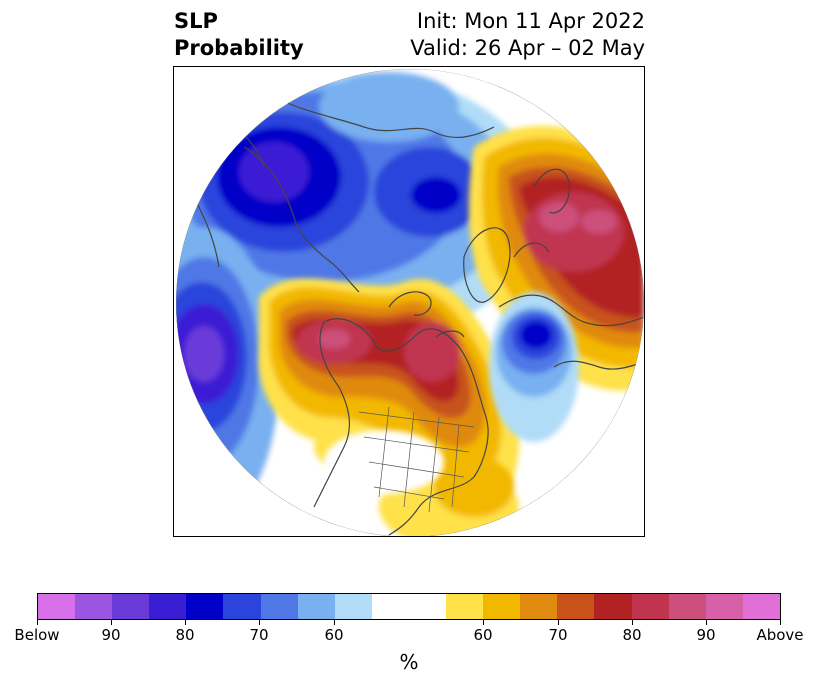 Image resolution: width=819 pixels, height=686 pixels. I want to click on neutral-region-us, so click(384, 462).